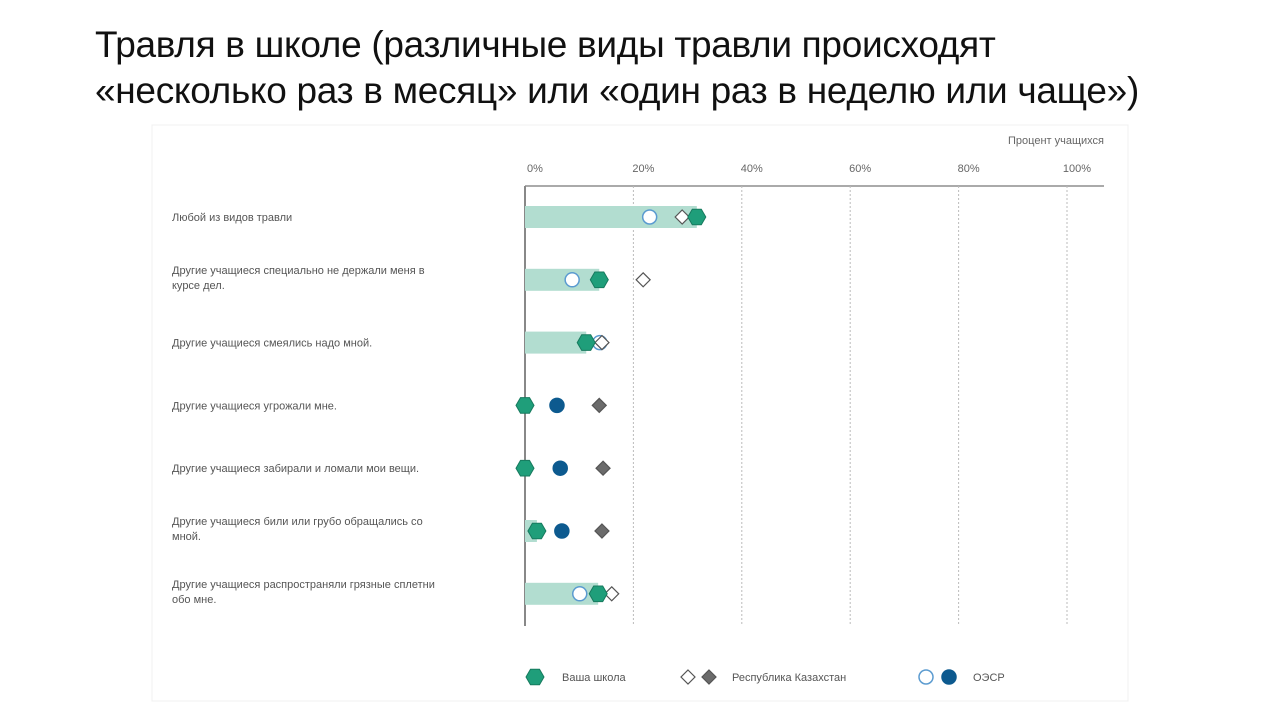  Describe the element at coordinates (535, 677) in the screenshot. I see `legend-school-icon` at that location.